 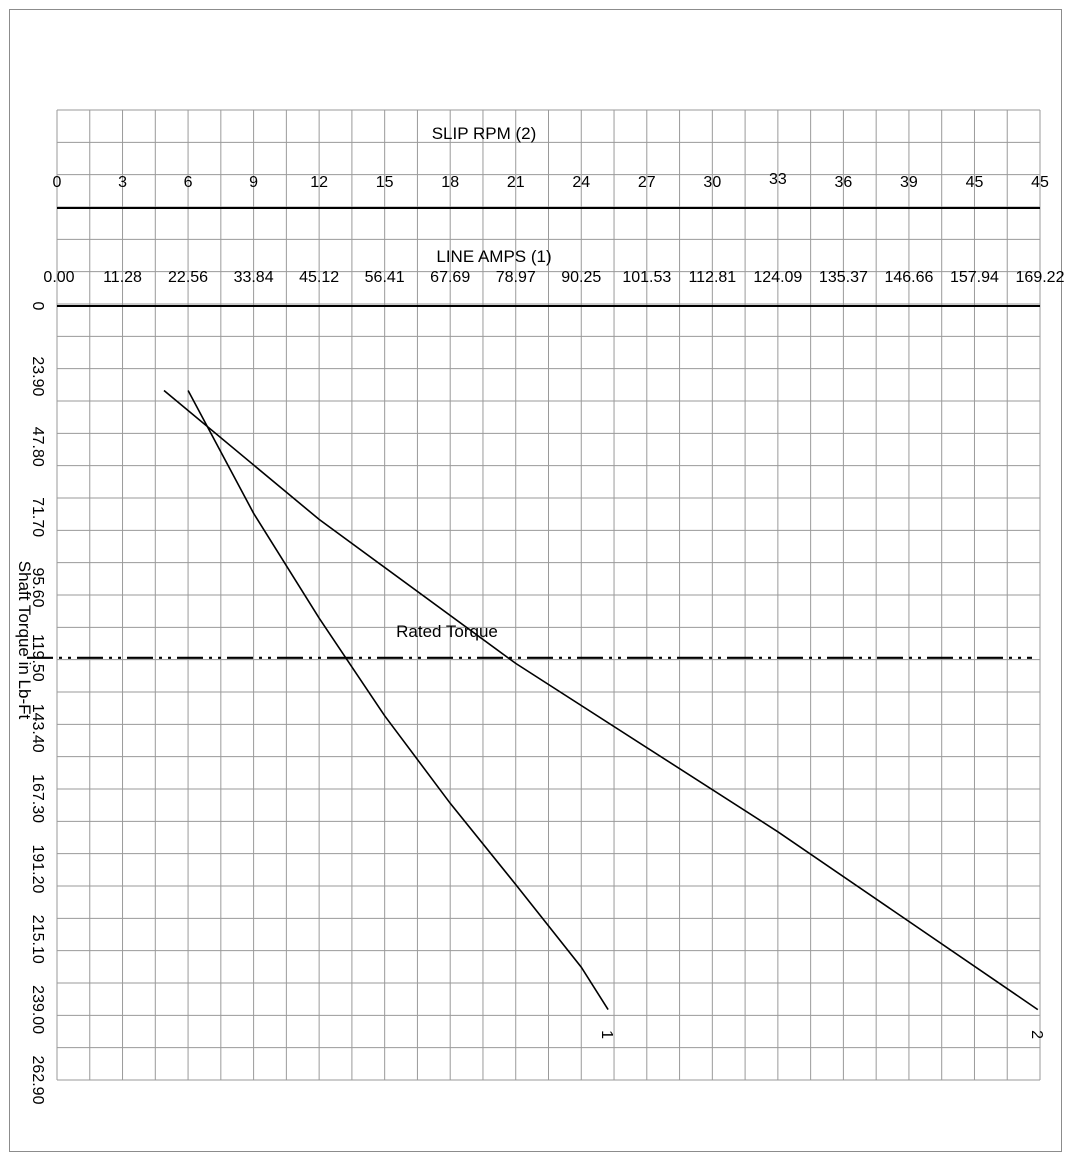 I want to click on line-amps-tick-label: 90.25, so click(x=581, y=277).